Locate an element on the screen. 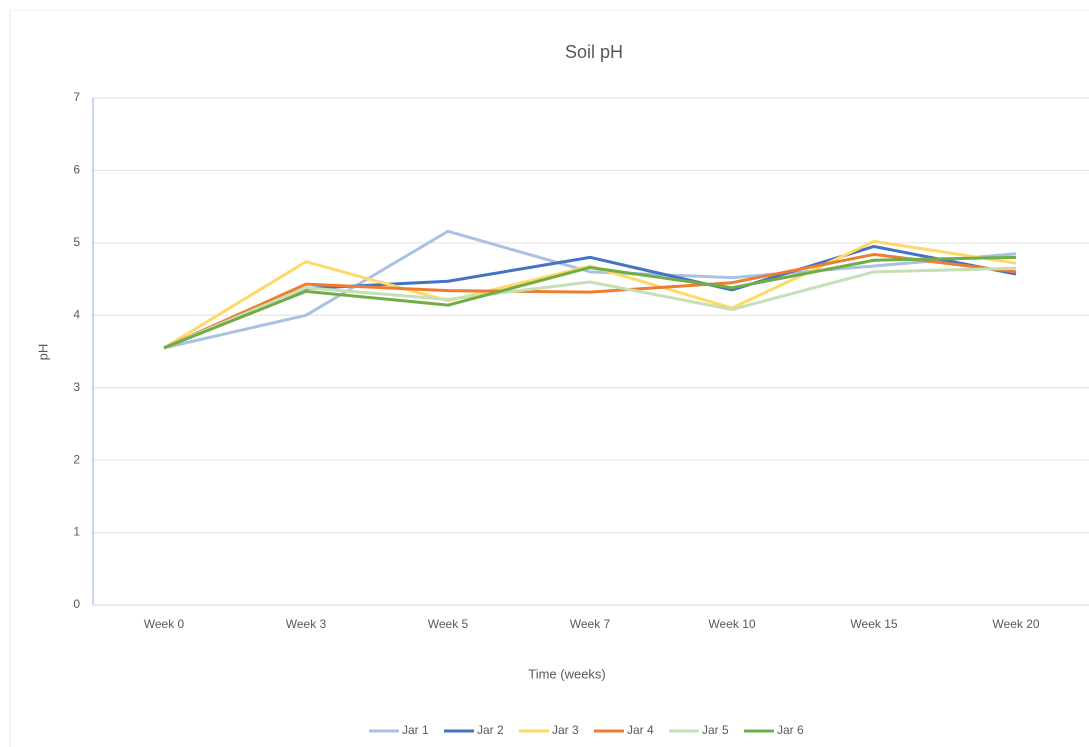 The image size is (1089, 747). x-tick-label: Week 3 is located at coordinates (306, 624).